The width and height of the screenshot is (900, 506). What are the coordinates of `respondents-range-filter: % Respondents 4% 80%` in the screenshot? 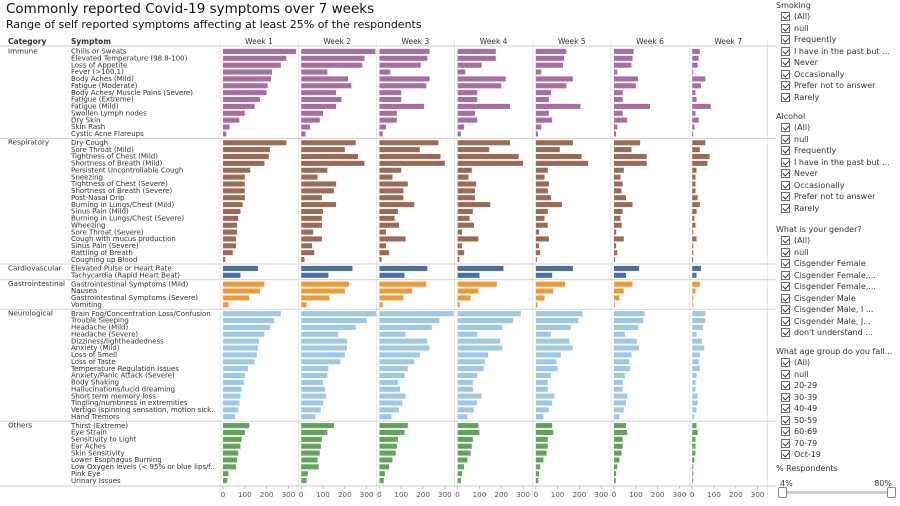 It's located at (838, 480).